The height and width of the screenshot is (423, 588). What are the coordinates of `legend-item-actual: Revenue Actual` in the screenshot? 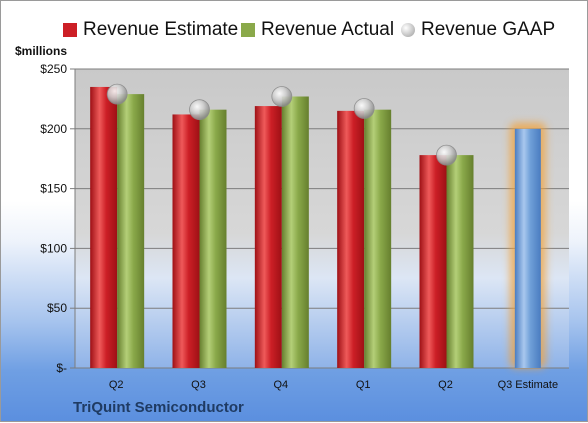 It's located at (317, 30).